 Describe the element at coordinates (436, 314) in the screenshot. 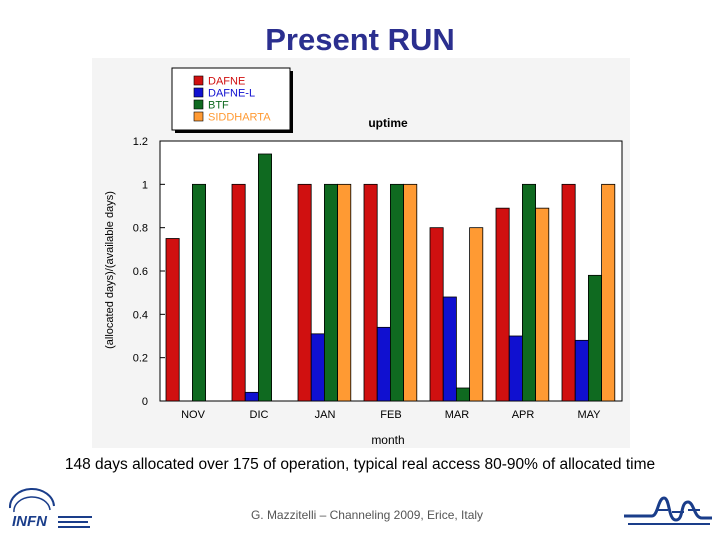

I see `bar-dafne-mar` at that location.